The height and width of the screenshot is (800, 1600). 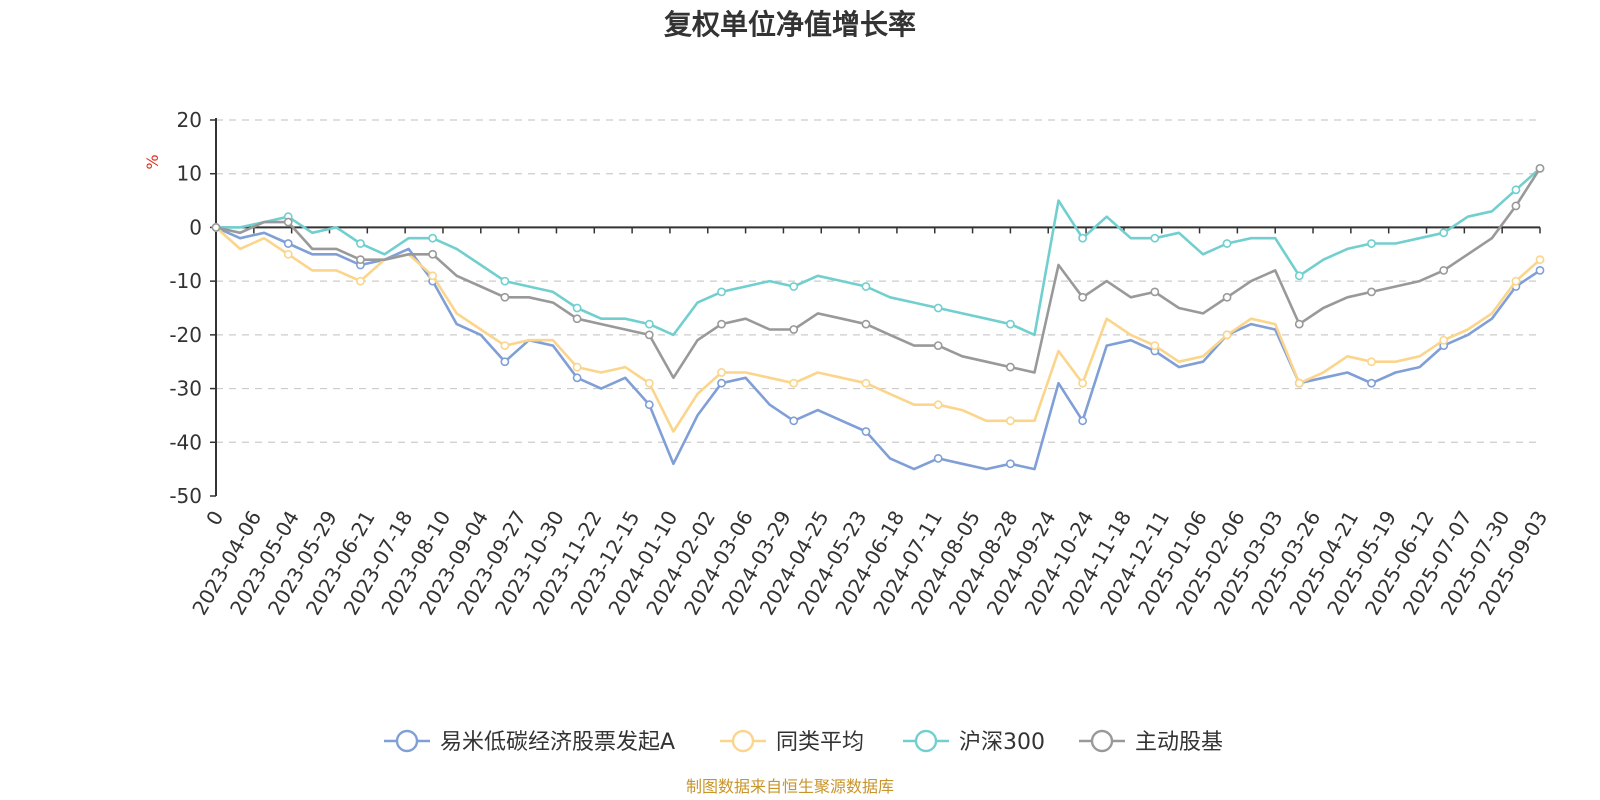 I want to click on chart-title: 复权单位净值增长率, so click(x=790, y=24).